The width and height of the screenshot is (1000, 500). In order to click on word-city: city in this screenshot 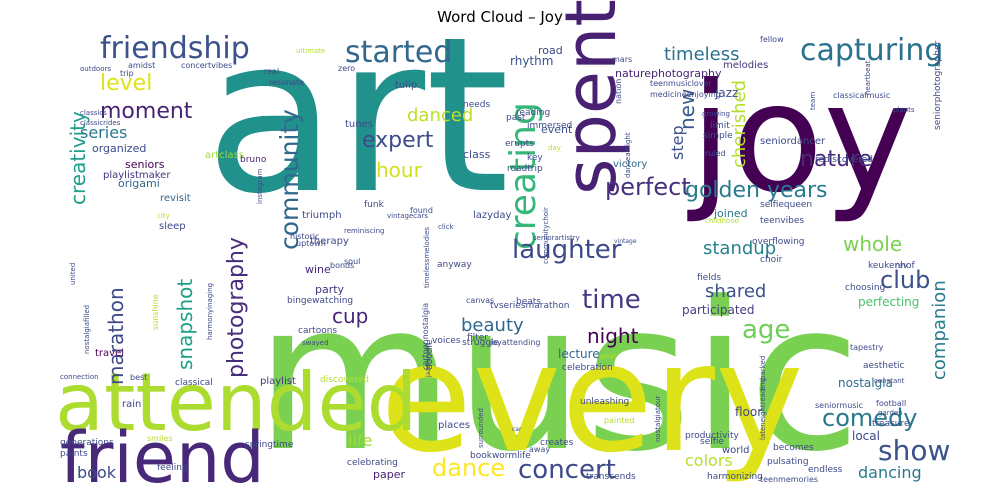, I will do `click(163, 216)`.